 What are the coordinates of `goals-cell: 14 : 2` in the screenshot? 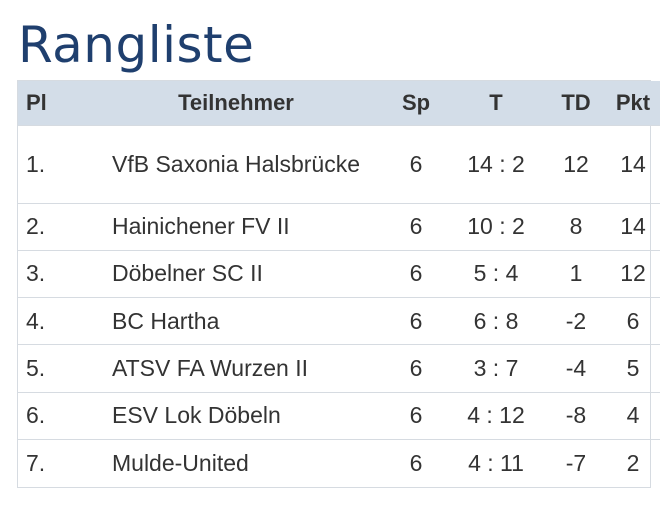 It's located at (496, 163).